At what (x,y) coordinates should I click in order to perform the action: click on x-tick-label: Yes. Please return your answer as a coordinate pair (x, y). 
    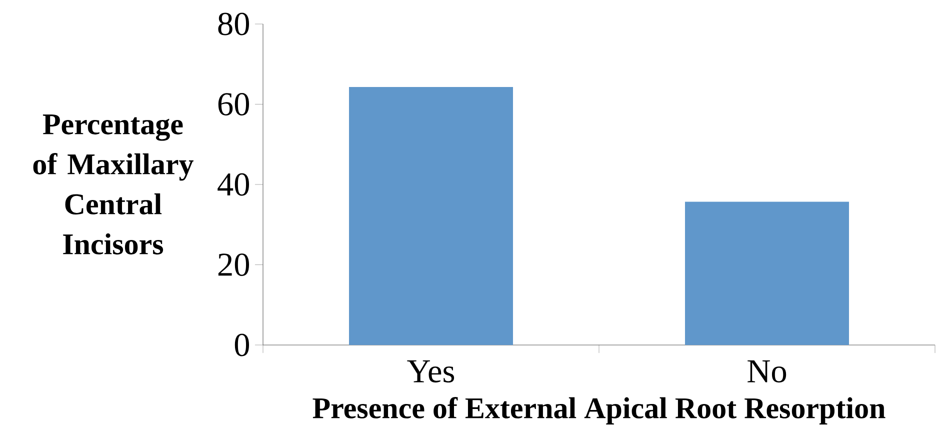
    Looking at the image, I should click on (430, 371).